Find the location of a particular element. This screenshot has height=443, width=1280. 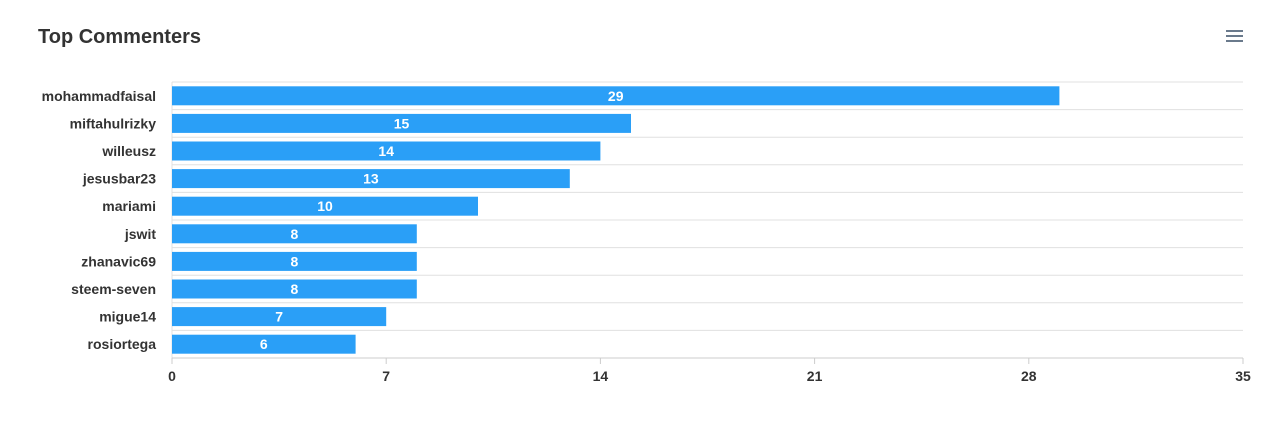

data-label: 15 is located at coordinates (402, 123).